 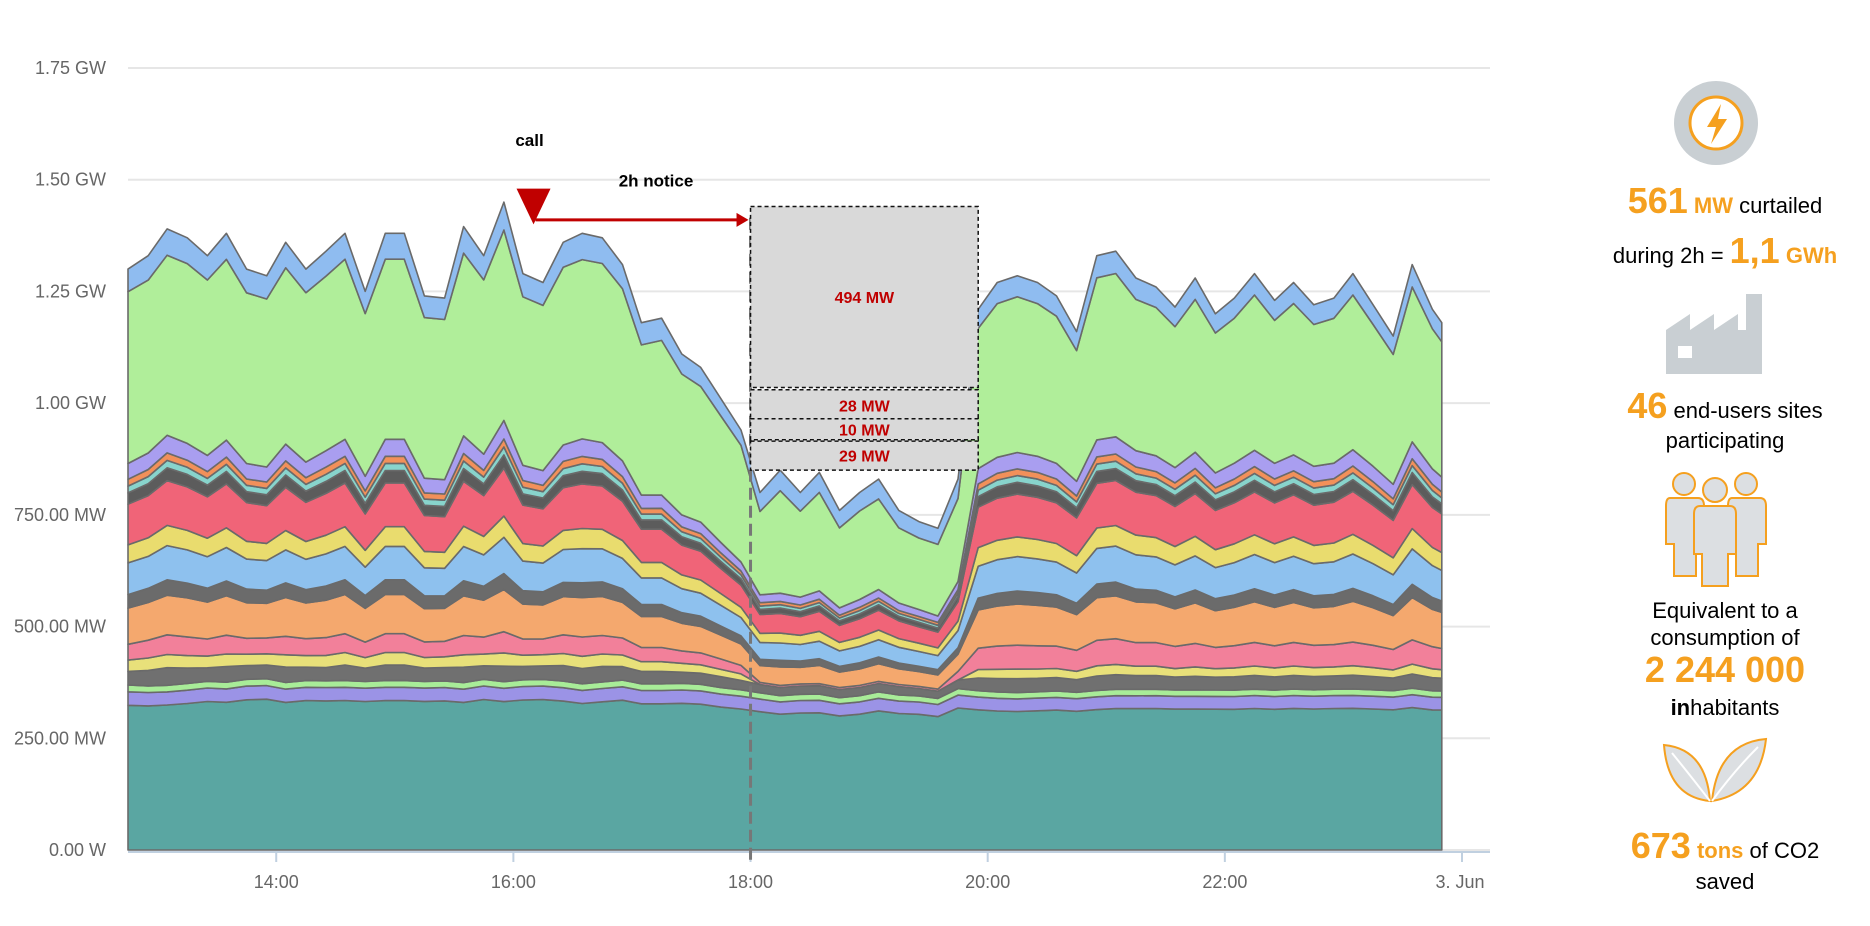 I want to click on equiv-text2: consumption of, so click(x=1725, y=637).